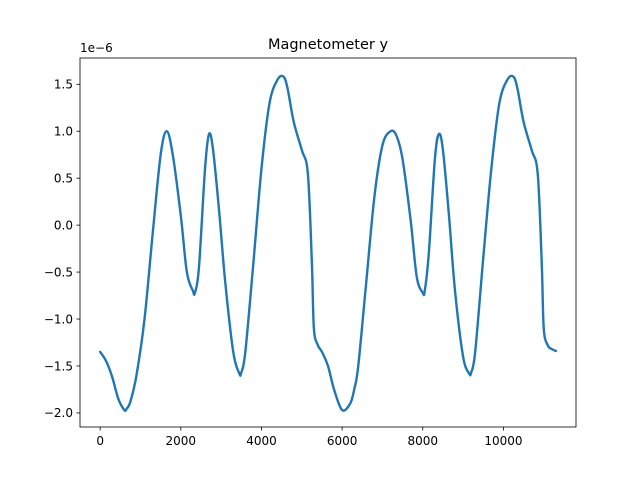  What do you see at coordinates (58, 272) in the screenshot?
I see `y-tick-label: −0.5` at bounding box center [58, 272].